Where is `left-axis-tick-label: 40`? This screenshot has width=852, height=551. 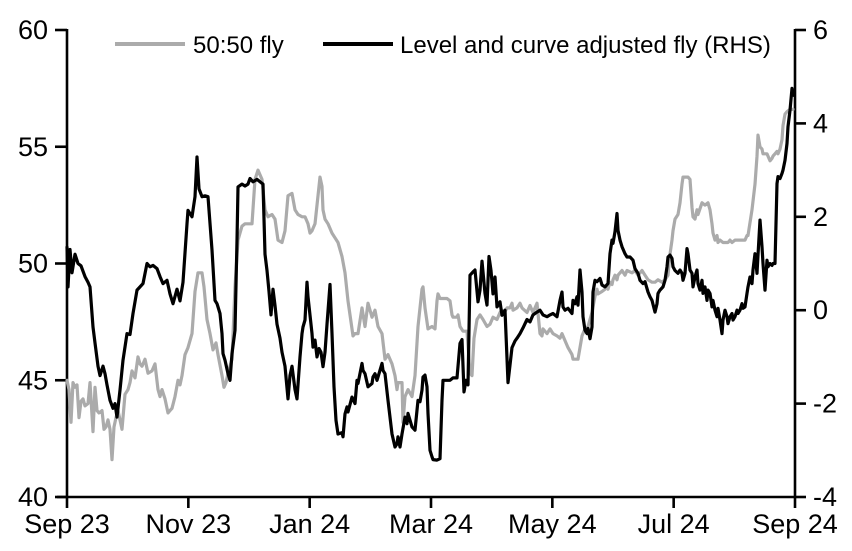 left-axis-tick-label: 40 is located at coordinates (33, 497).